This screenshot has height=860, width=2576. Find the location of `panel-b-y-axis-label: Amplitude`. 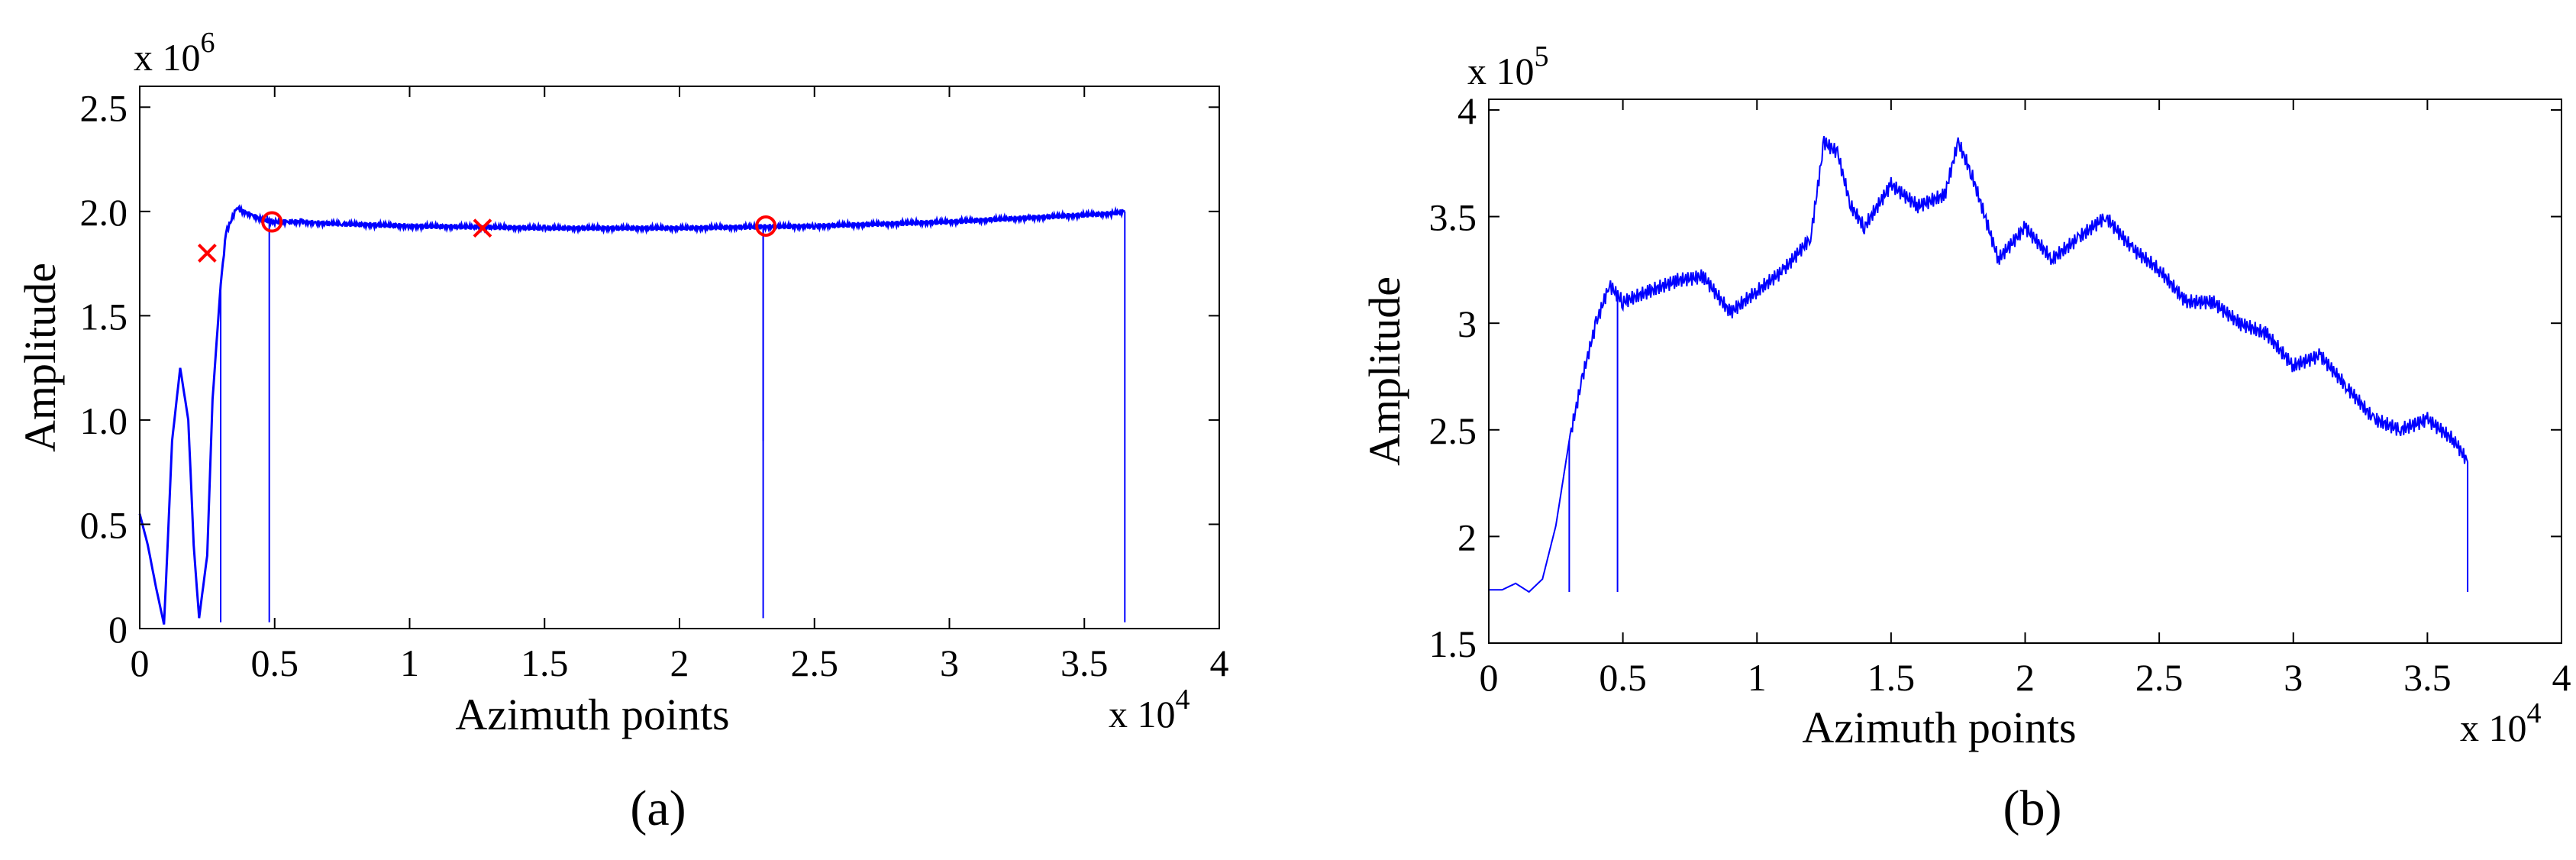

panel-b-y-axis-label: Amplitude is located at coordinates (1384, 371).